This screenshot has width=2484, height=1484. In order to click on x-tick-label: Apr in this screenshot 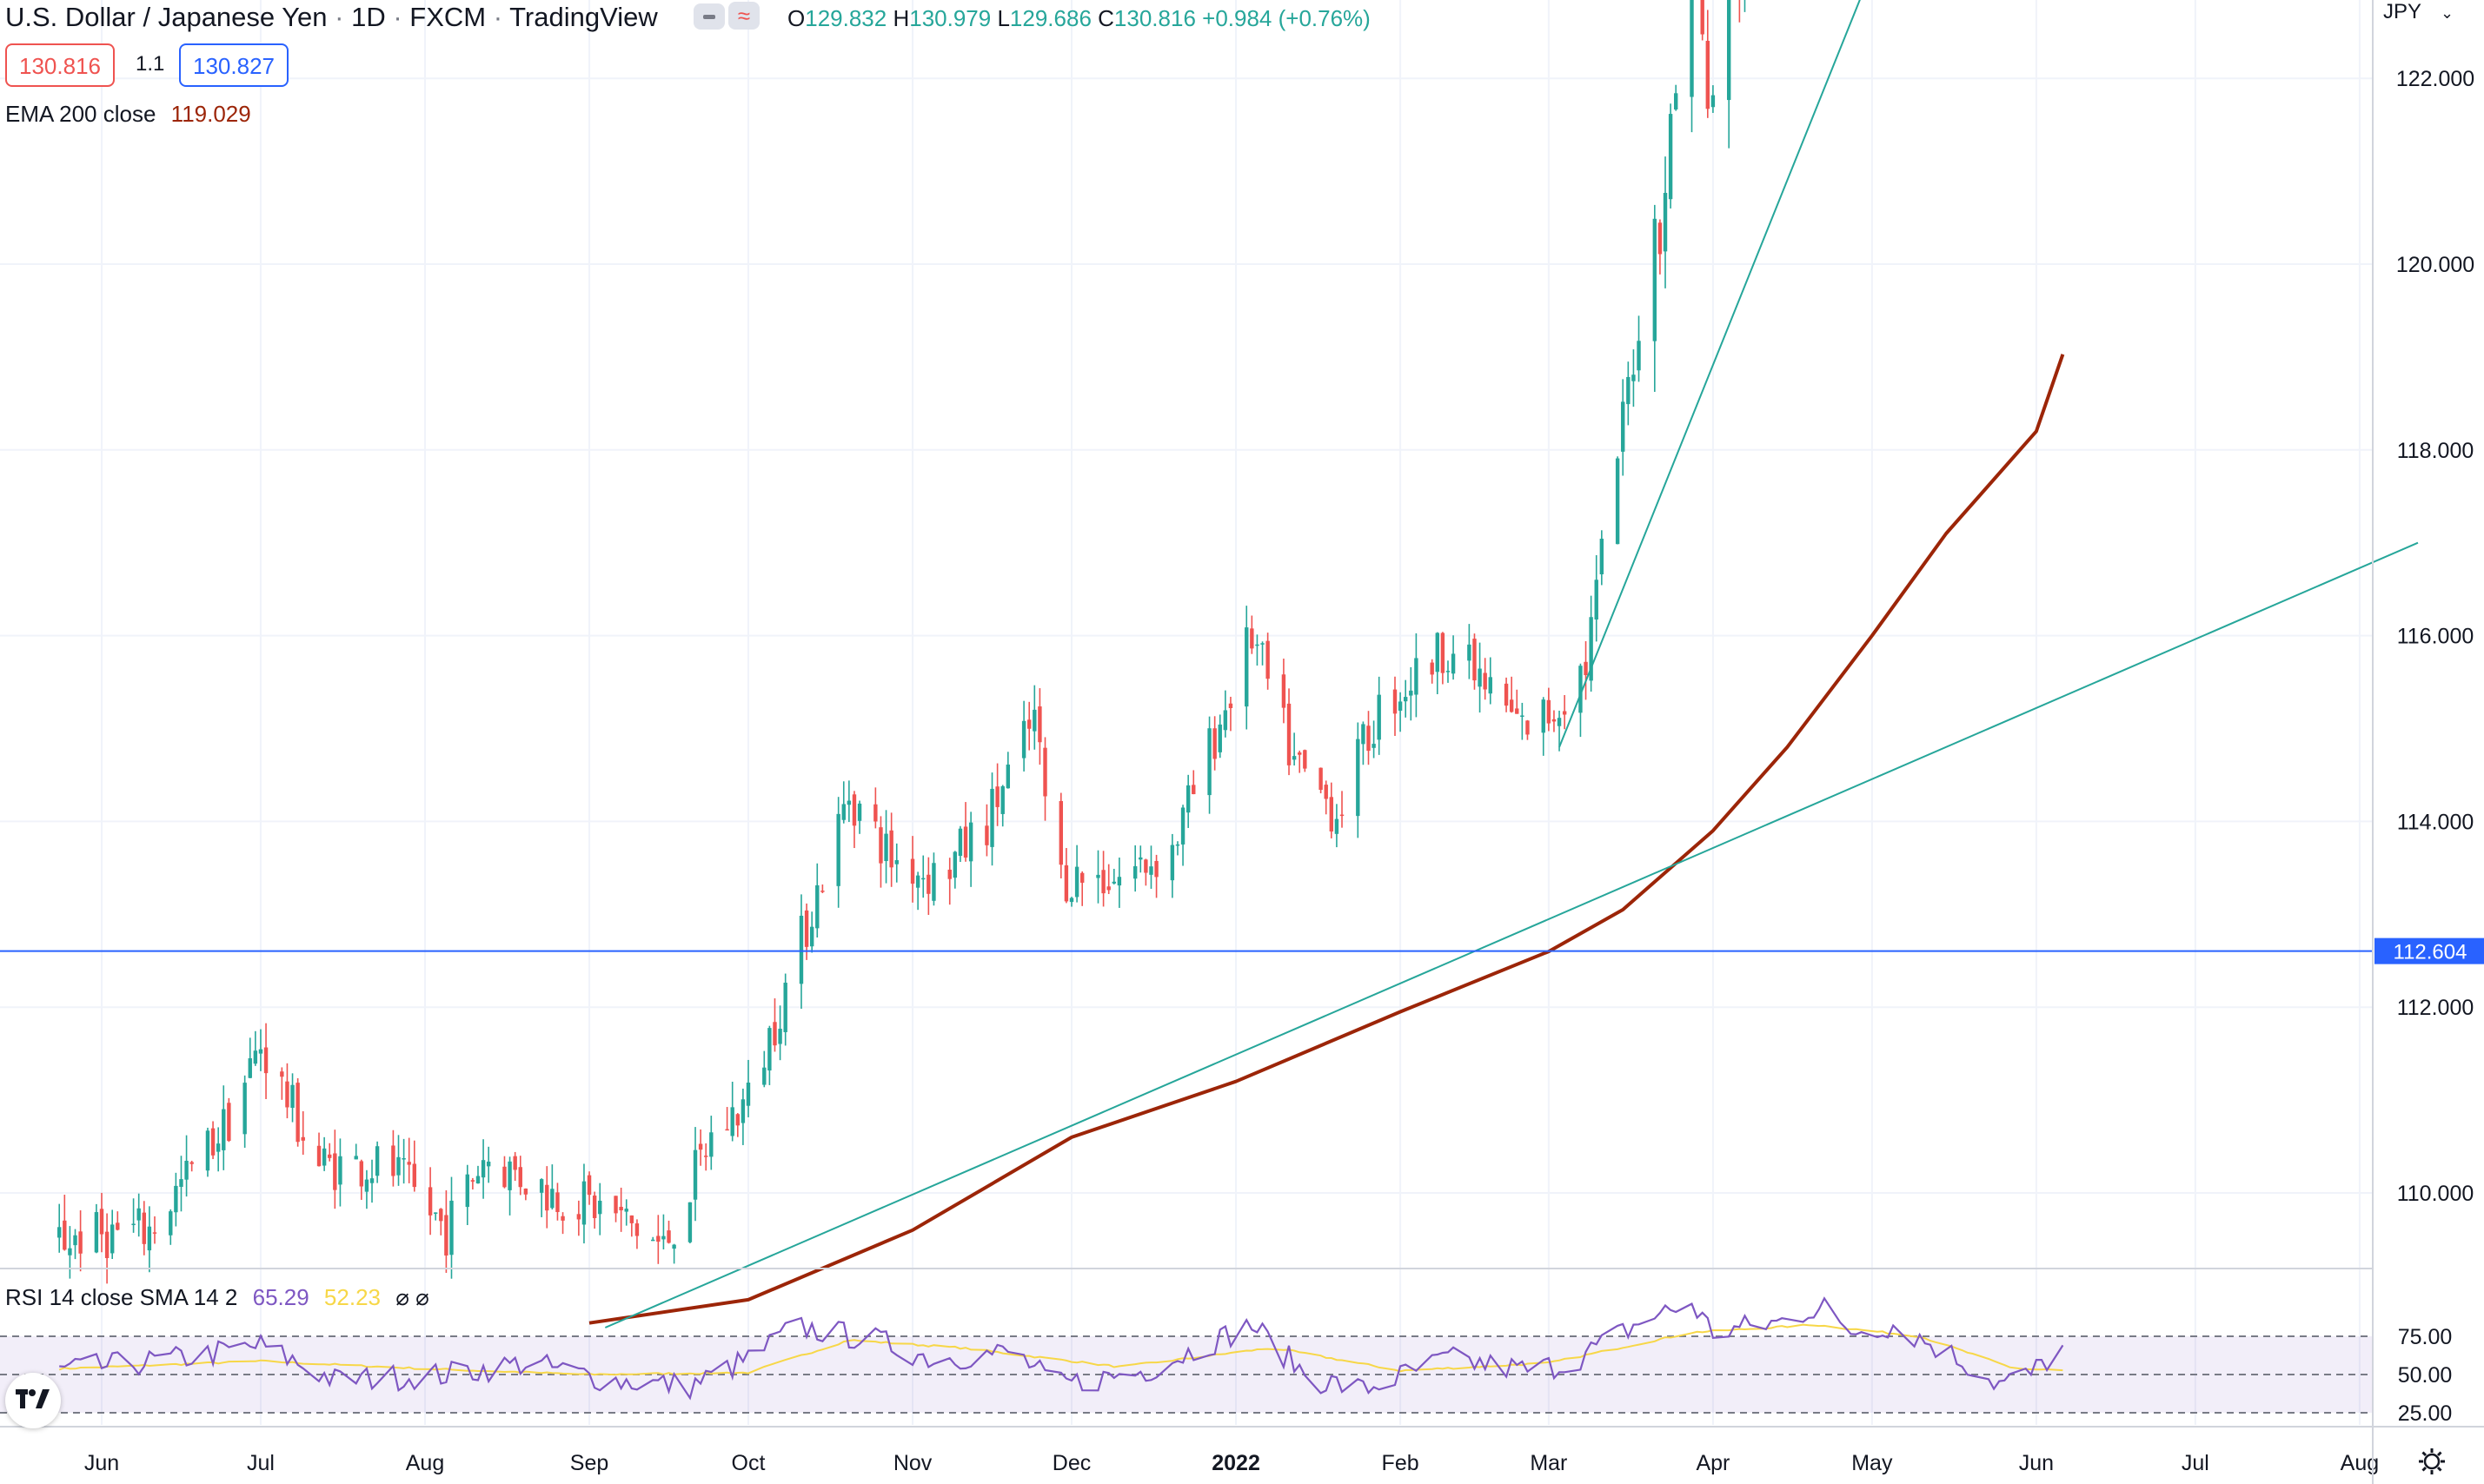, I will do `click(1713, 1463)`.